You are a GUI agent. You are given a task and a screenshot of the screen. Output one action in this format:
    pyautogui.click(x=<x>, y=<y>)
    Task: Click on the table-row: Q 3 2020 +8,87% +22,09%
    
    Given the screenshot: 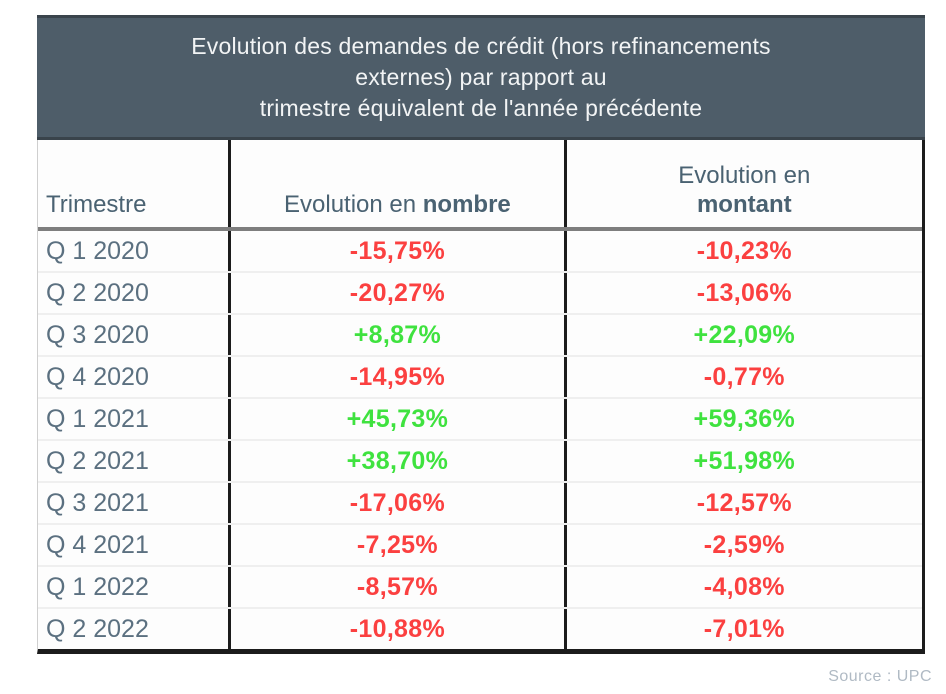 What is the action you would take?
    pyautogui.click(x=480, y=336)
    